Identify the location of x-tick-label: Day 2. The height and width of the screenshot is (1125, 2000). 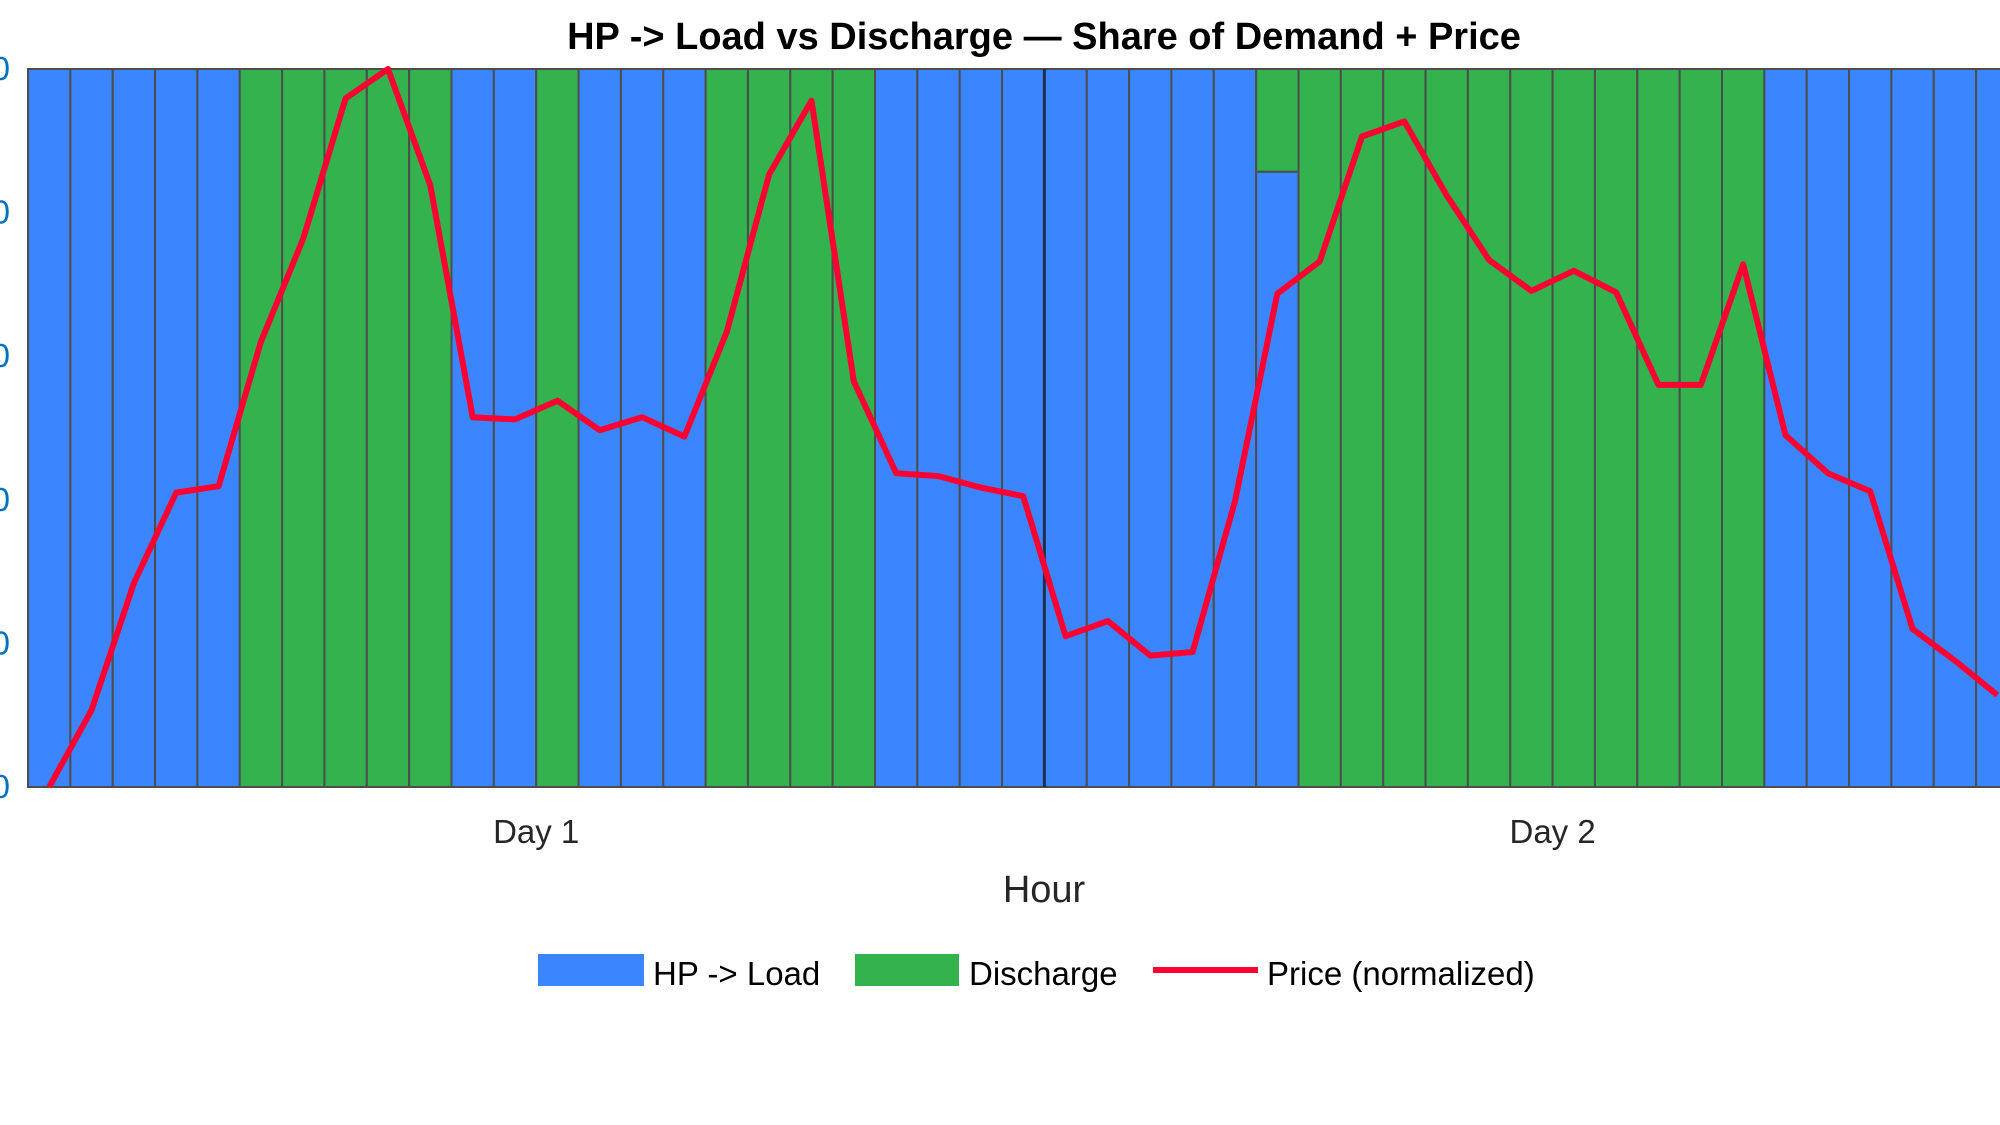
(1552, 831).